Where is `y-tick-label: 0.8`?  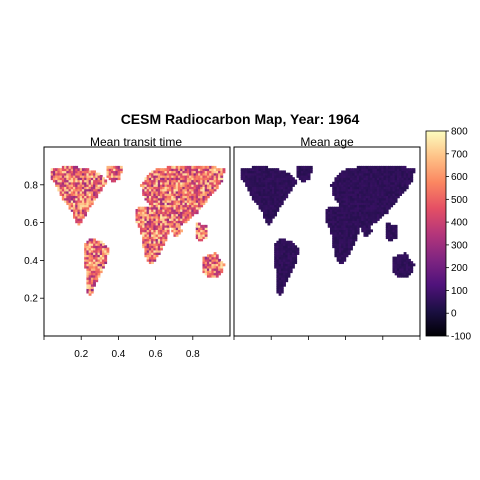
y-tick-label: 0.8 is located at coordinates (31, 185).